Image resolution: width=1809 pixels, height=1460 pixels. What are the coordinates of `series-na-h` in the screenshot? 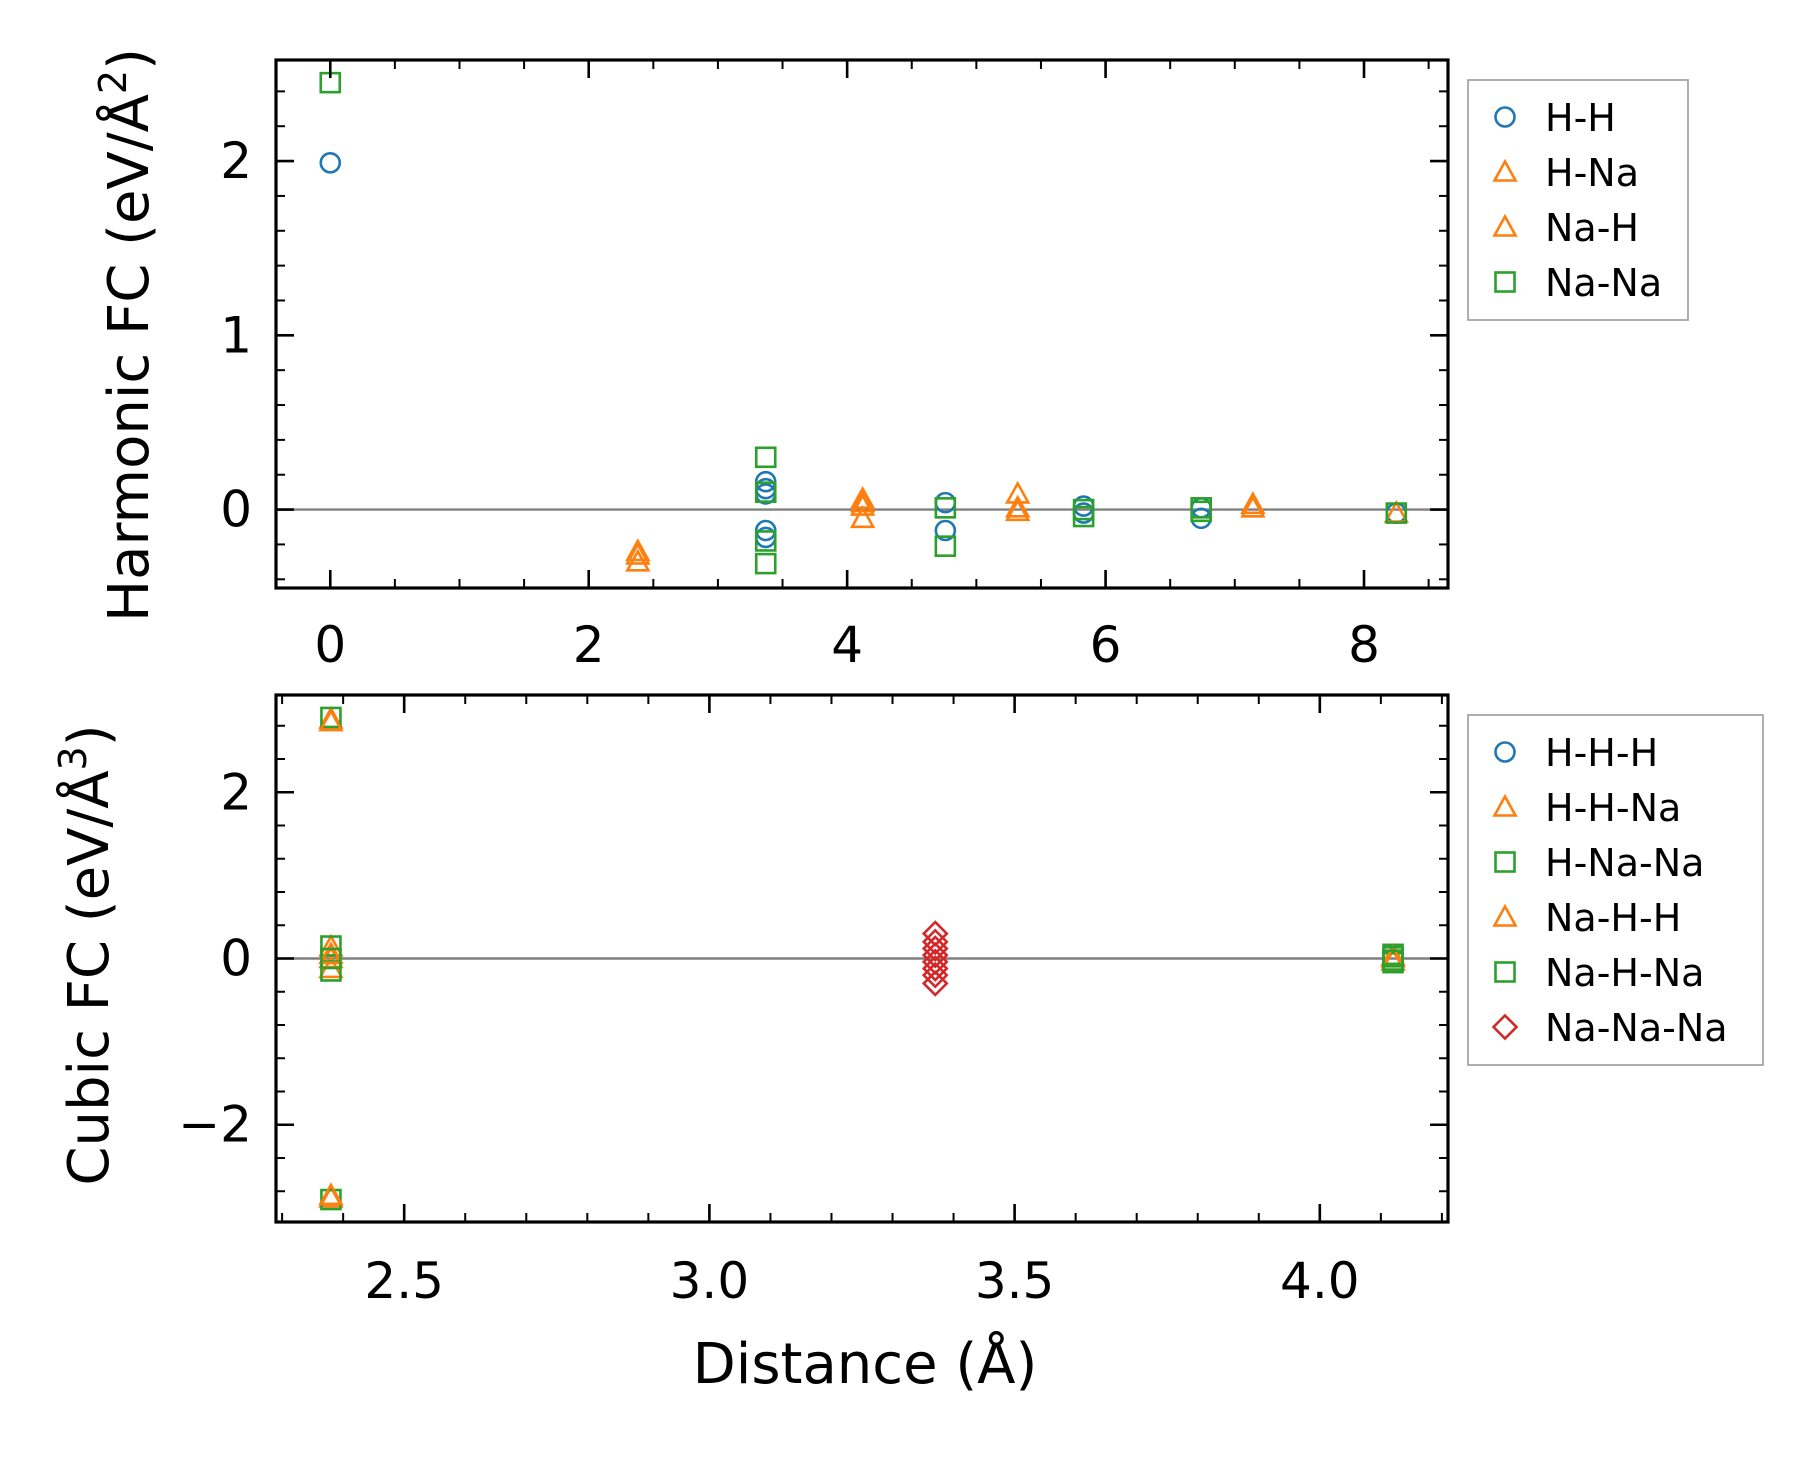 It's located at (945, 527).